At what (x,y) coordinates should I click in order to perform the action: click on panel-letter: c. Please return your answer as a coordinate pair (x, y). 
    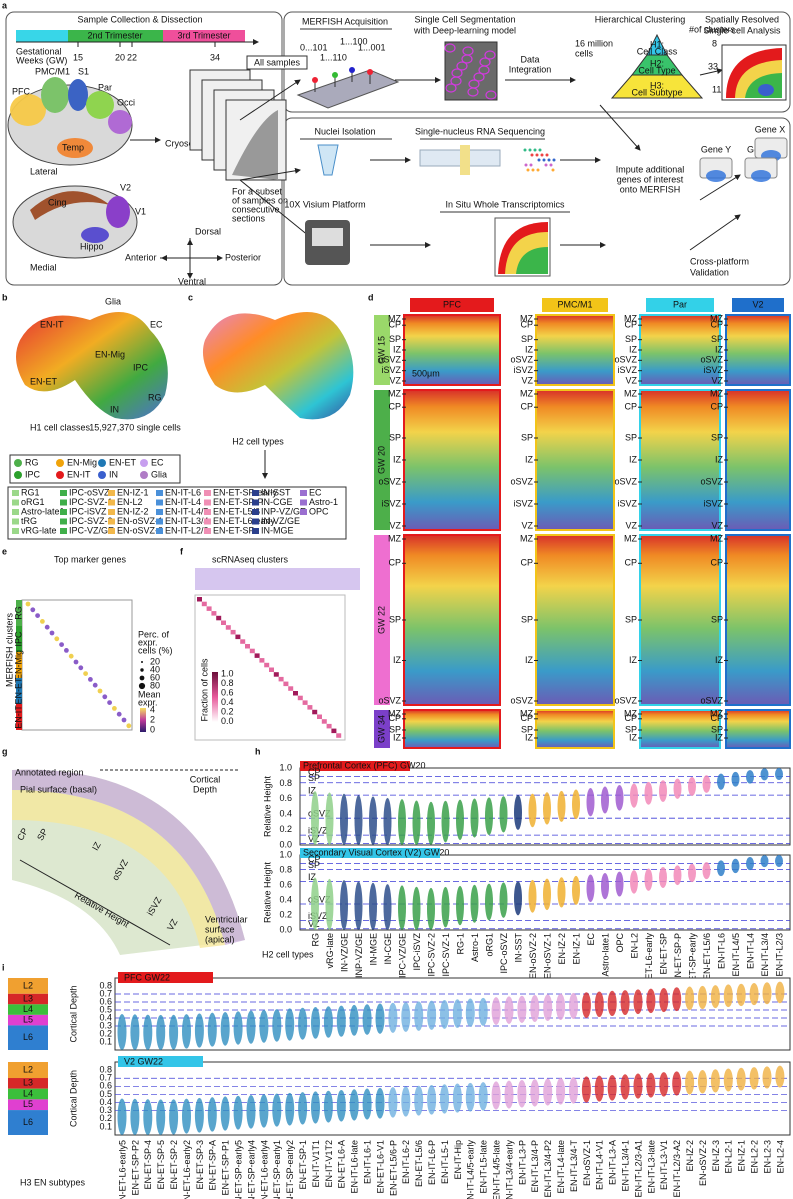
    Looking at the image, I should click on (190, 297).